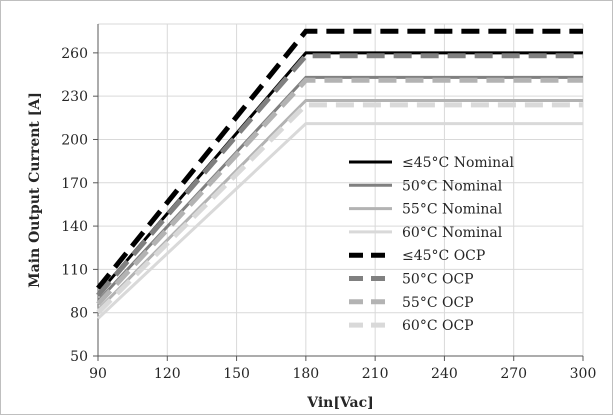  Describe the element at coordinates (513, 374) in the screenshot. I see `x-tick-label: 270` at that location.